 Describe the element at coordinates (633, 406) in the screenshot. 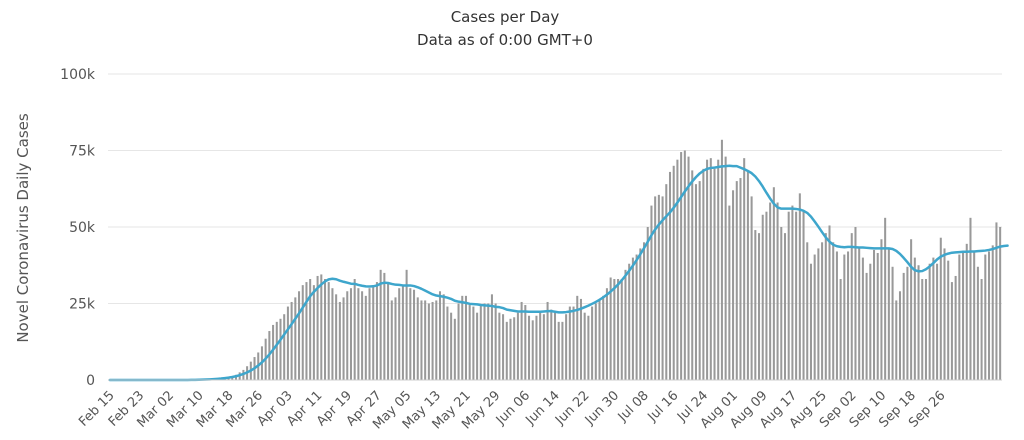

I see `x-tick-label: Jul 08` at that location.